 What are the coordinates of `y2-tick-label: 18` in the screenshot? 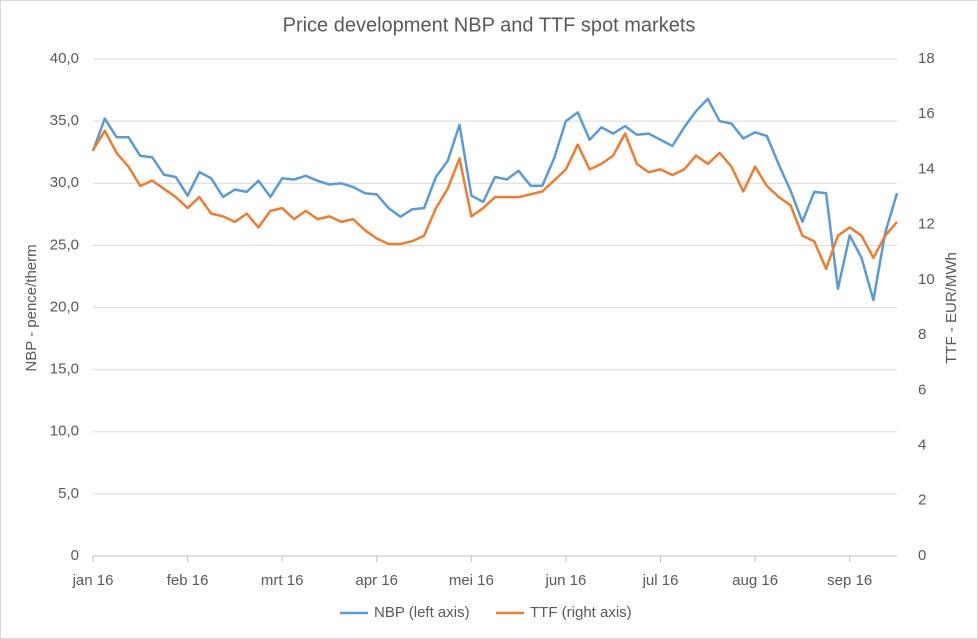 It's located at (926, 58).